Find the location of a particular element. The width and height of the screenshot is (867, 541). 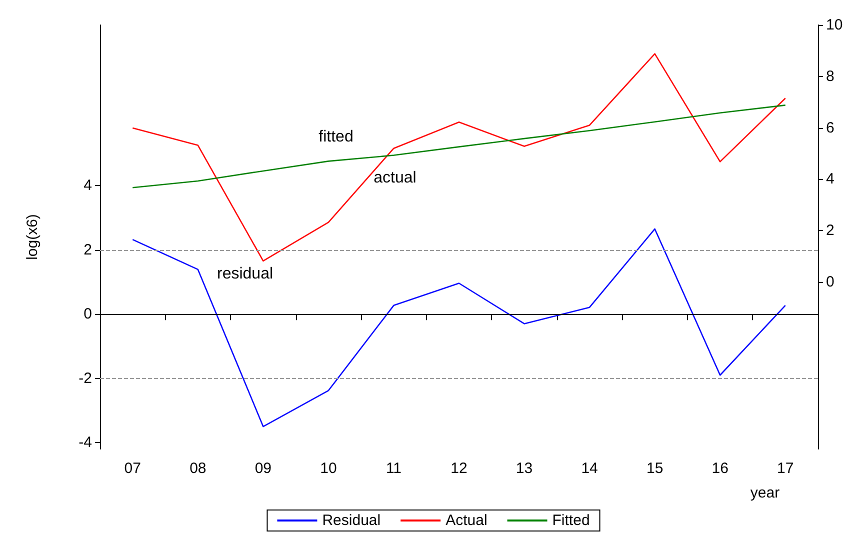

y2-tick-label: 0 is located at coordinates (830, 281).